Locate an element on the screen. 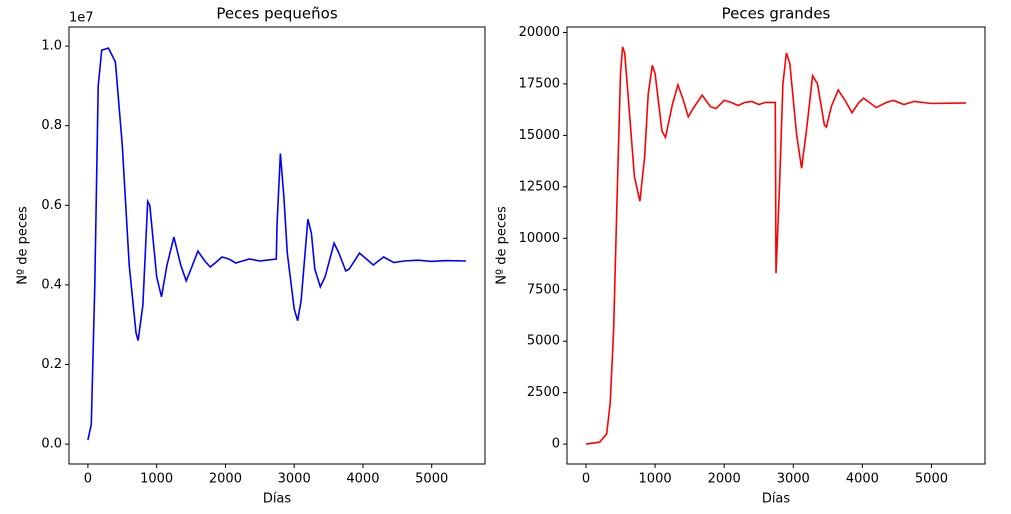  y-tick-label: 1.0 is located at coordinates (51, 46).